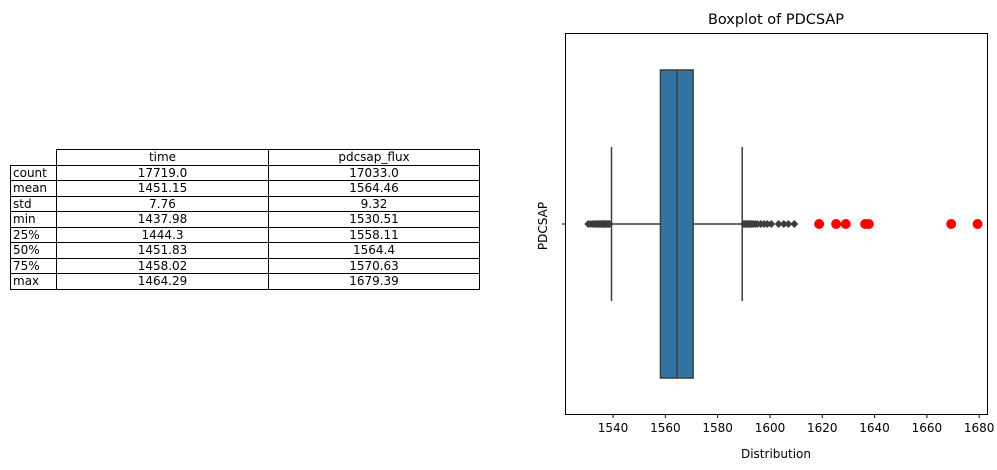  What do you see at coordinates (374, 188) in the screenshot?
I see `table-cell: 1564.46` at bounding box center [374, 188].